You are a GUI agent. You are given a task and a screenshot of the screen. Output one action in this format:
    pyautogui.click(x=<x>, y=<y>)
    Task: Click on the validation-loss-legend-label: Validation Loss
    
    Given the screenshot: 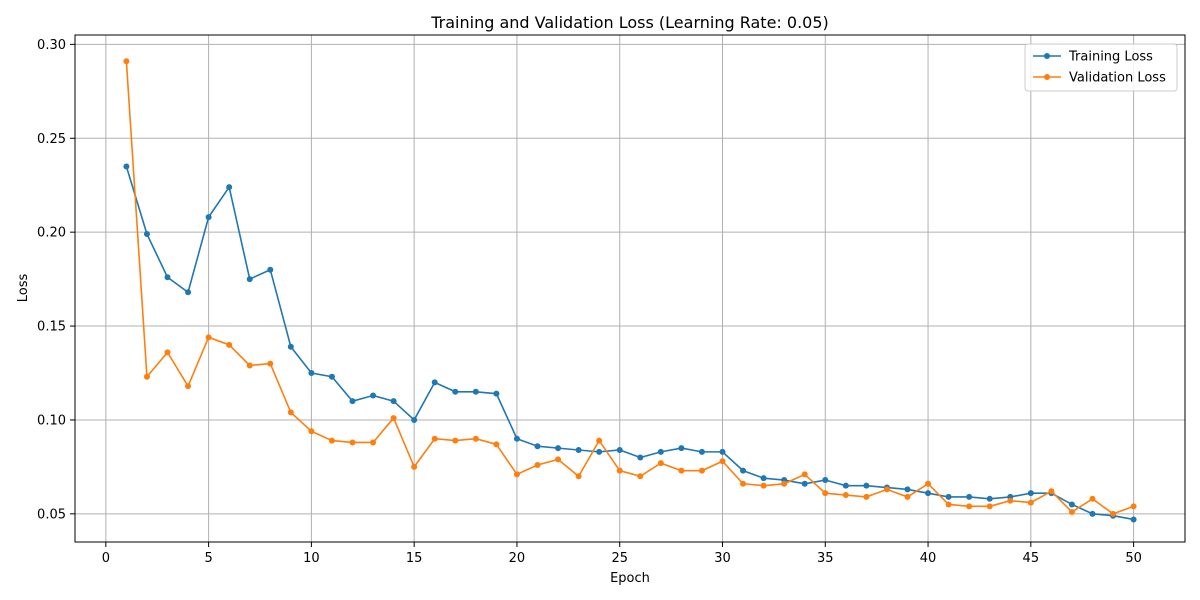 What is the action you would take?
    pyautogui.click(x=1117, y=78)
    